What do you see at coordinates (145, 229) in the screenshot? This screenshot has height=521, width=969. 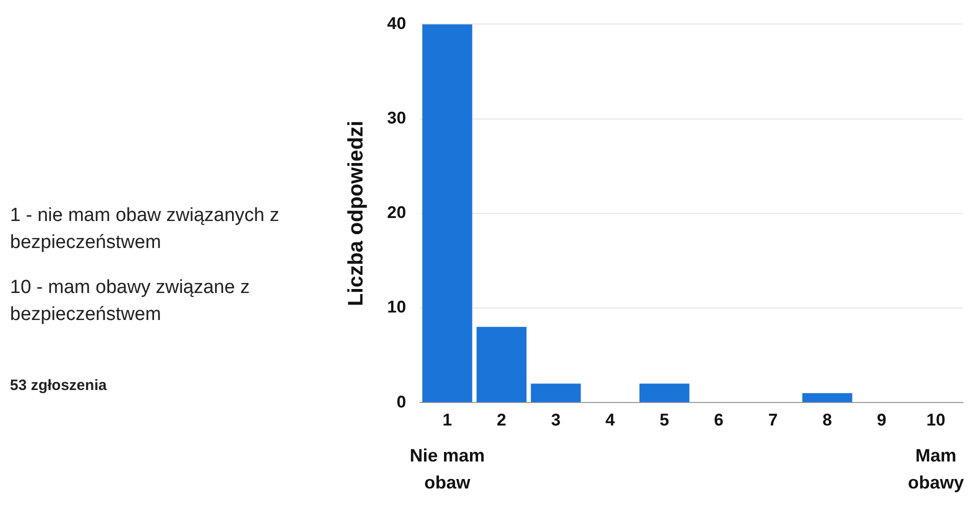 I see `text: 1 - nie mam obaw związanych z bezpieczeństwem` at bounding box center [145, 229].